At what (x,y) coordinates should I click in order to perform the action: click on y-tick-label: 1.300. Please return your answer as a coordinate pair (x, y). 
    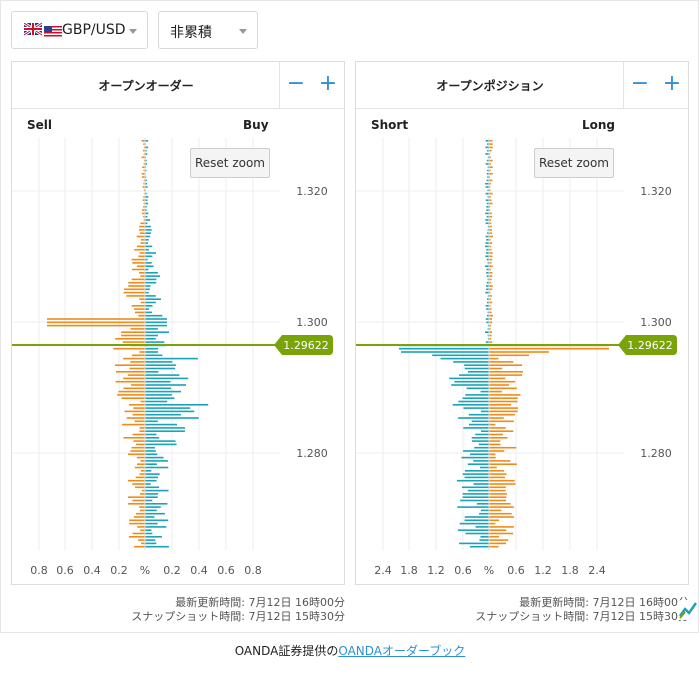
    Looking at the image, I should click on (312, 322).